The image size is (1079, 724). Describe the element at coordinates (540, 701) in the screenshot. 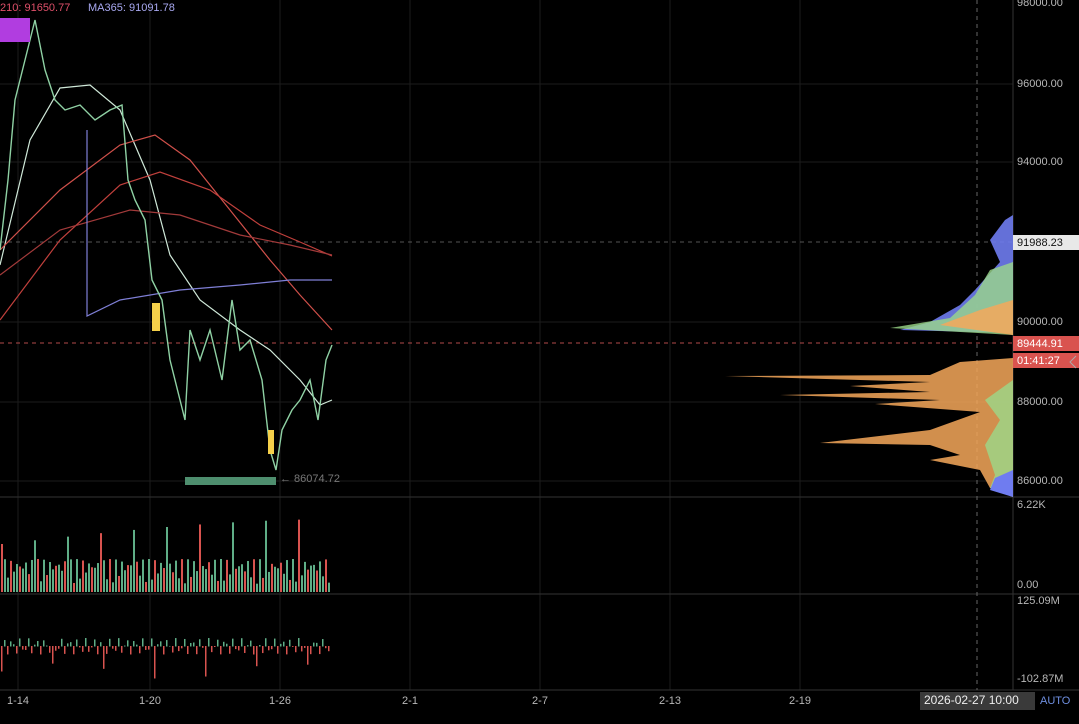

I see `date-label: 2-7` at that location.